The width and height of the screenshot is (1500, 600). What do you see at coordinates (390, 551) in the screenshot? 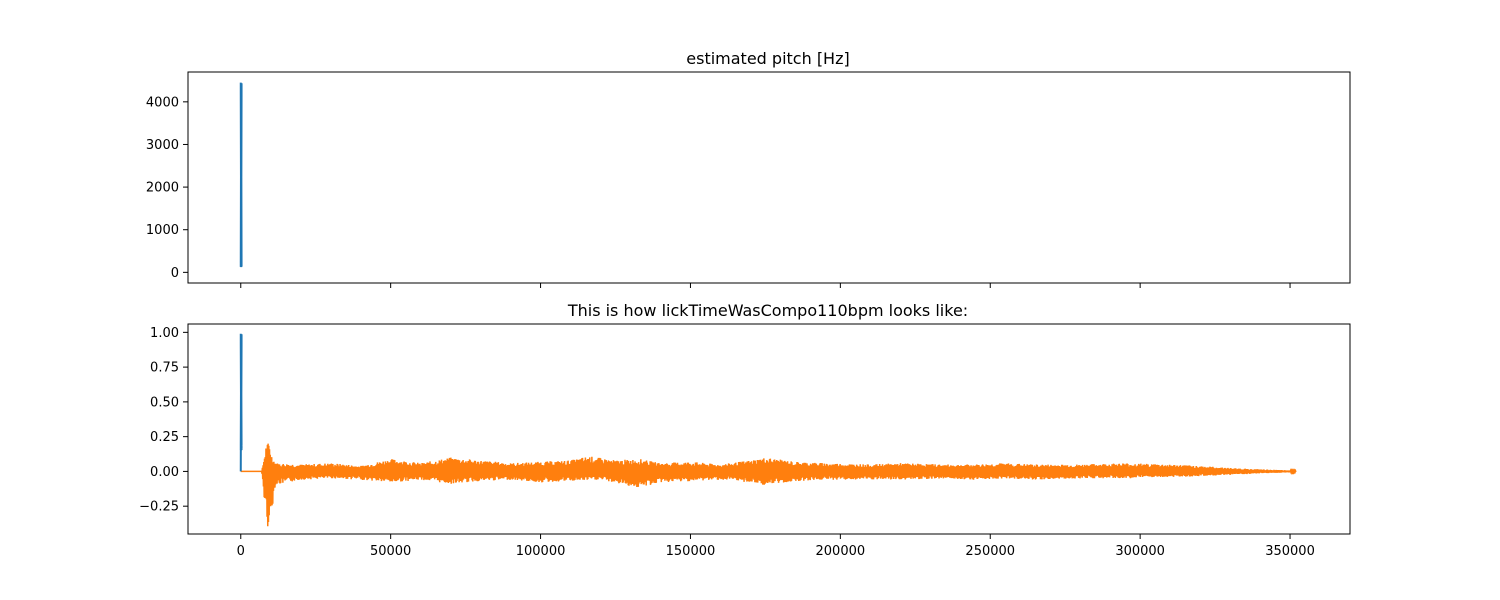
I see `x-tick-label: 50000` at bounding box center [390, 551].